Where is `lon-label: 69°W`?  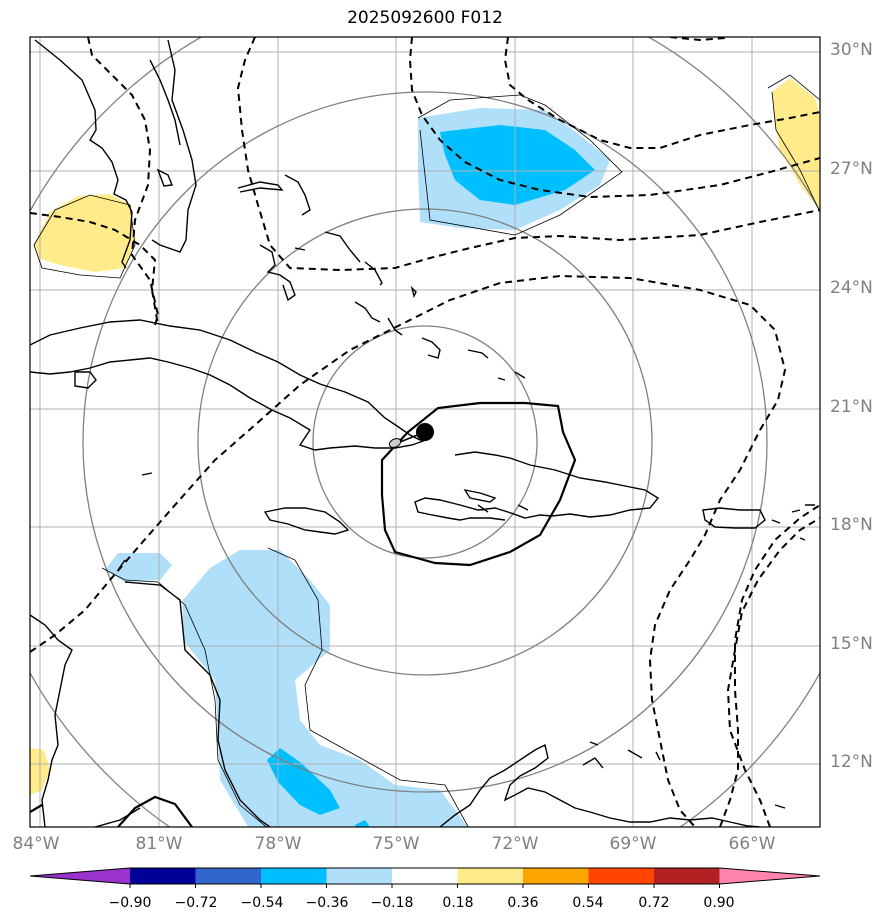 lon-label: 69°W is located at coordinates (633, 844).